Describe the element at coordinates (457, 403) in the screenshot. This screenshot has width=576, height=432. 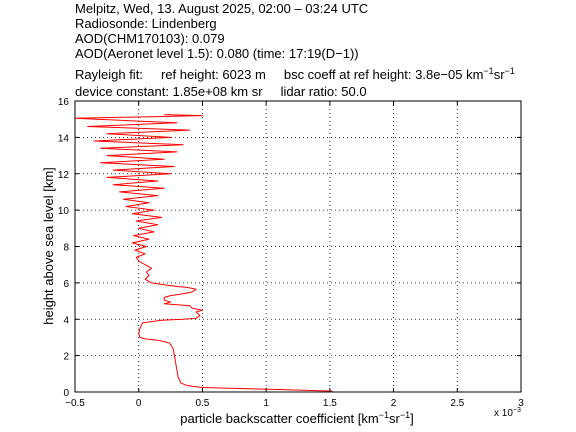
I see `x-tick-label: 2.5` at that location.